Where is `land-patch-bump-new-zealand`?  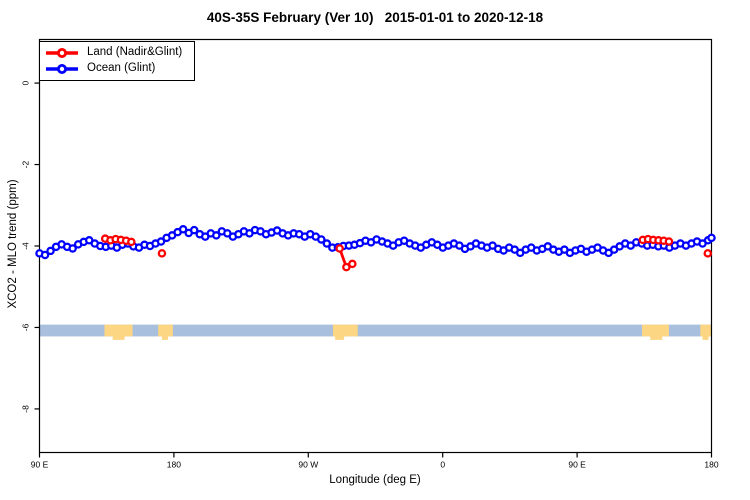
land-patch-bump-new-zealand is located at coordinates (164, 337).